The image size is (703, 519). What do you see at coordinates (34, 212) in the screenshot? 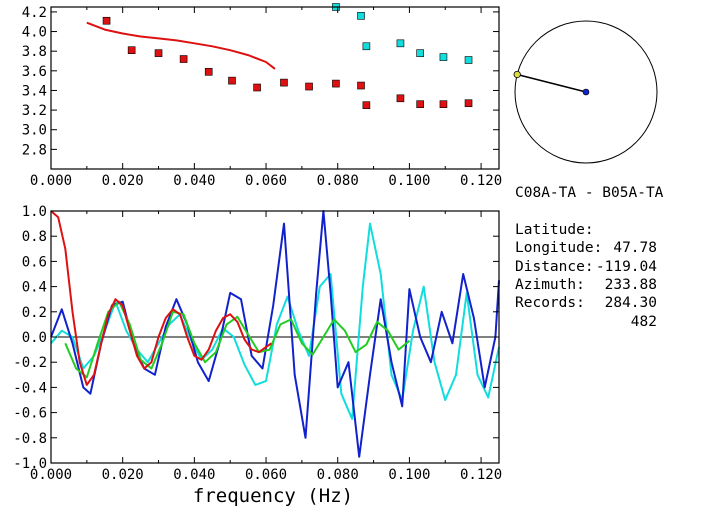
I see `y-tick-label: 1.0` at bounding box center [34, 212].